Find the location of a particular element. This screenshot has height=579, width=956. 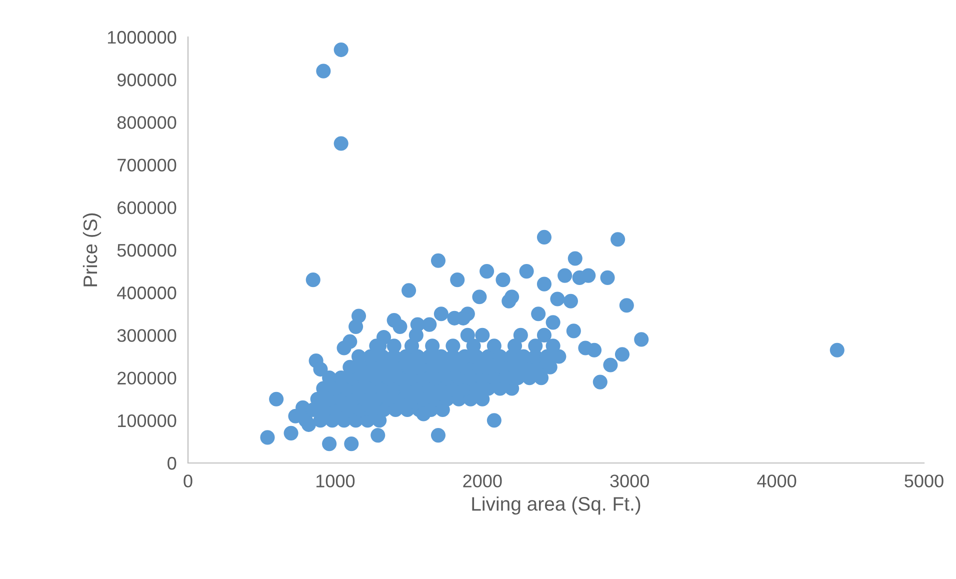

y-tick-label: 300000 is located at coordinates (146, 335).